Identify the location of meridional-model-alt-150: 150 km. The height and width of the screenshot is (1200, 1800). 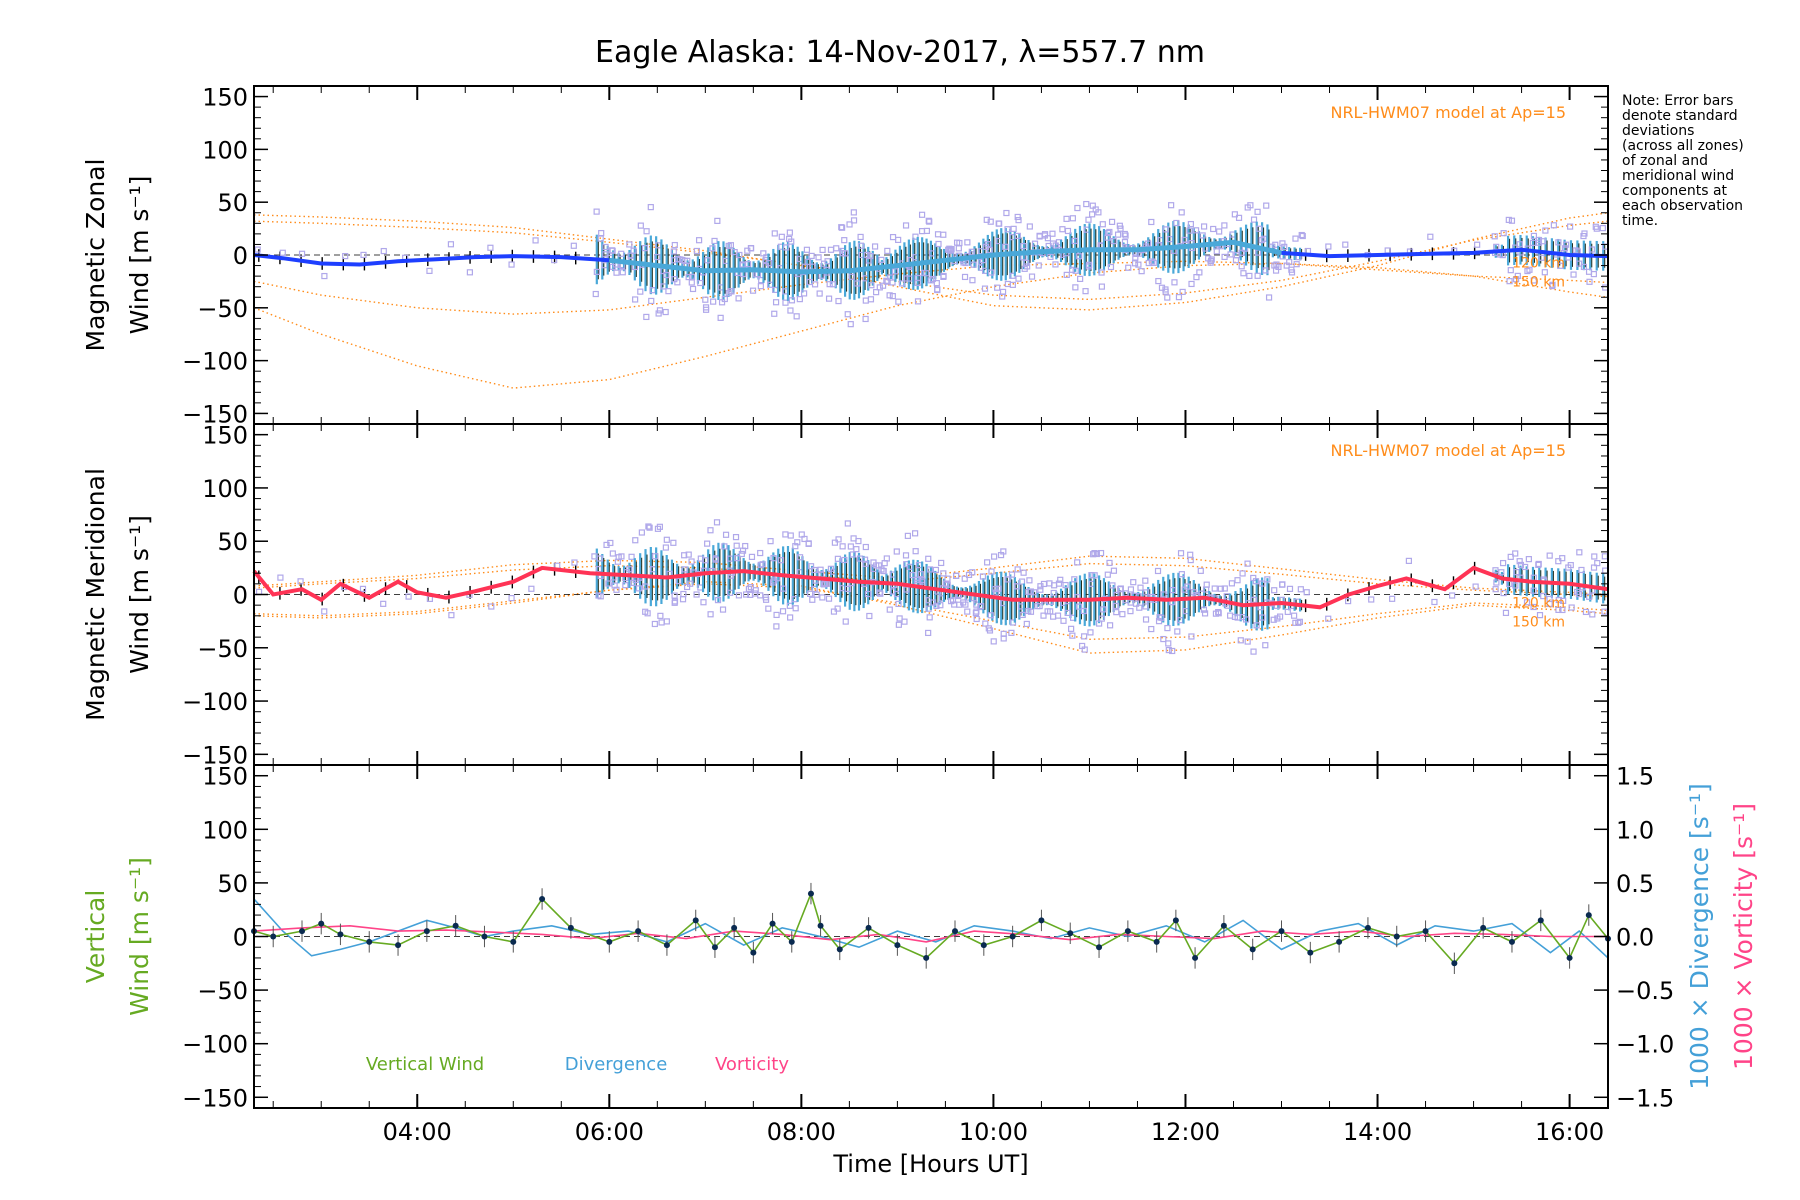
(1538, 622).